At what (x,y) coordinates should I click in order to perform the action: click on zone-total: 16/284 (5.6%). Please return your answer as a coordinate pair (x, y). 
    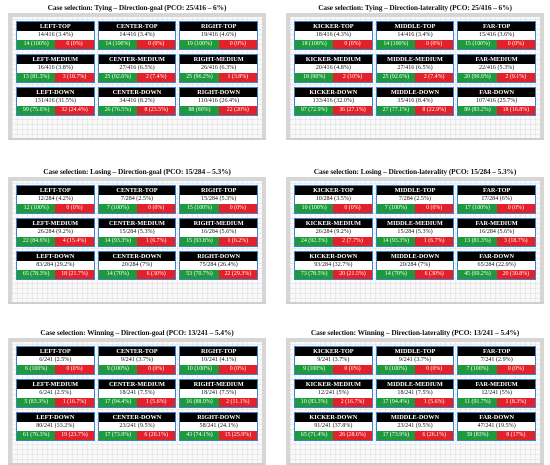
    Looking at the image, I should click on (219, 232).